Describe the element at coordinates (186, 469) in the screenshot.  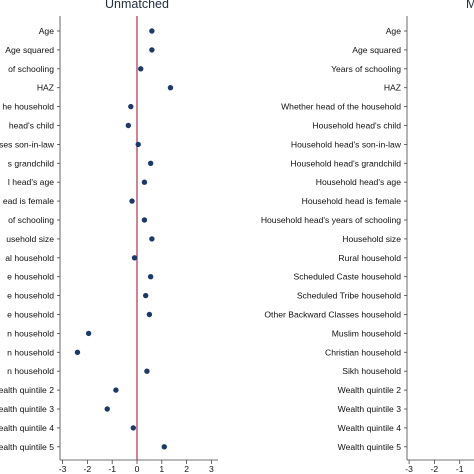
I see `x-tick-label: 2` at that location.